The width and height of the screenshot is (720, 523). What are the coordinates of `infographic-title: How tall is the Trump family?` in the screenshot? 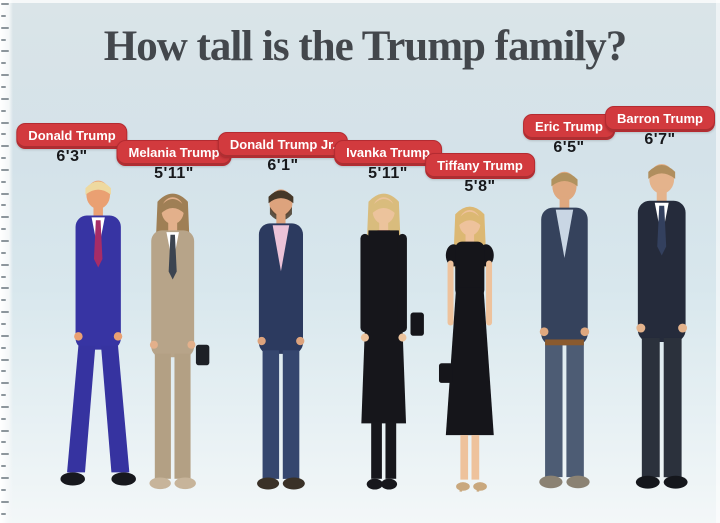 It's located at (365, 46).